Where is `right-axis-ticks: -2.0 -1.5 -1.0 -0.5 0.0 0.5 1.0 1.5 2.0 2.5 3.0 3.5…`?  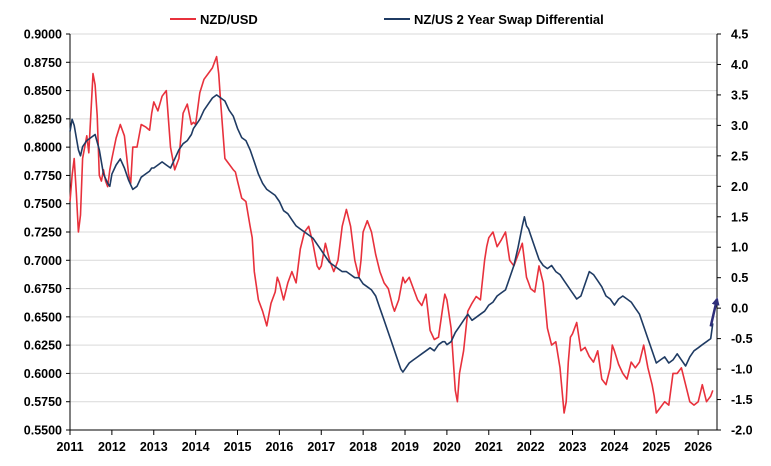 right-axis-ticks: -2.0 -1.5 -1.0 -0.5 0.0 0.5 1.0 1.5 2.0 2.5 3.0 3.5… is located at coordinates (735, 233).